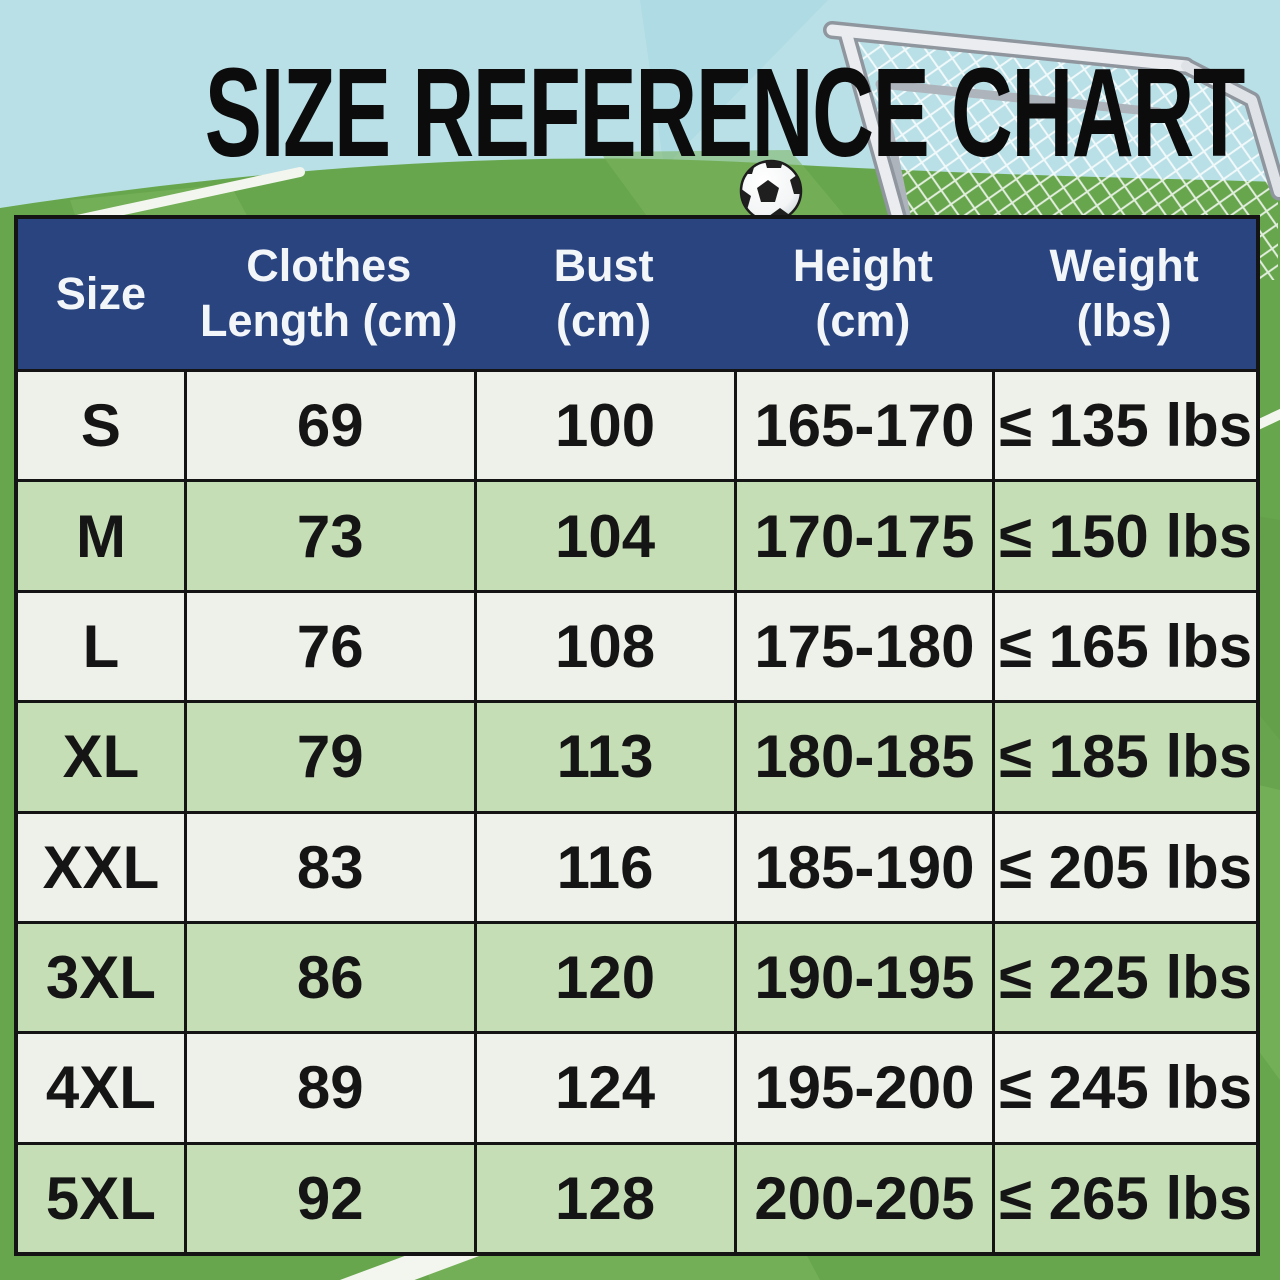  What do you see at coordinates (1124, 757) in the screenshot?
I see `cell-weight: ≤ 185 lbs` at bounding box center [1124, 757].